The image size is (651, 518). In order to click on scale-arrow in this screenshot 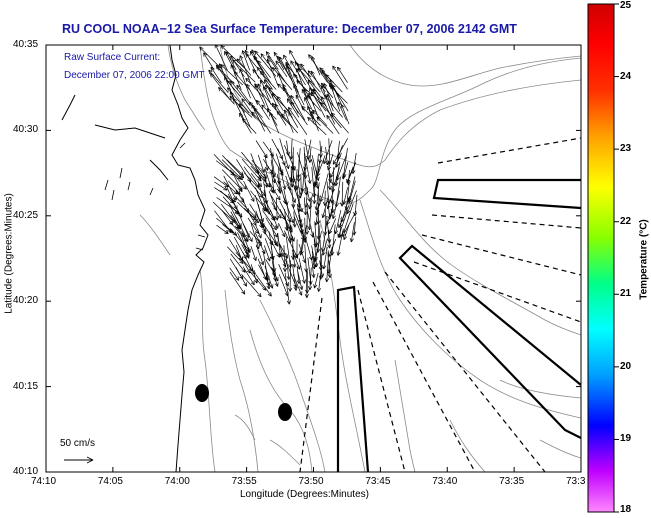, I will do `click(79, 460)`.